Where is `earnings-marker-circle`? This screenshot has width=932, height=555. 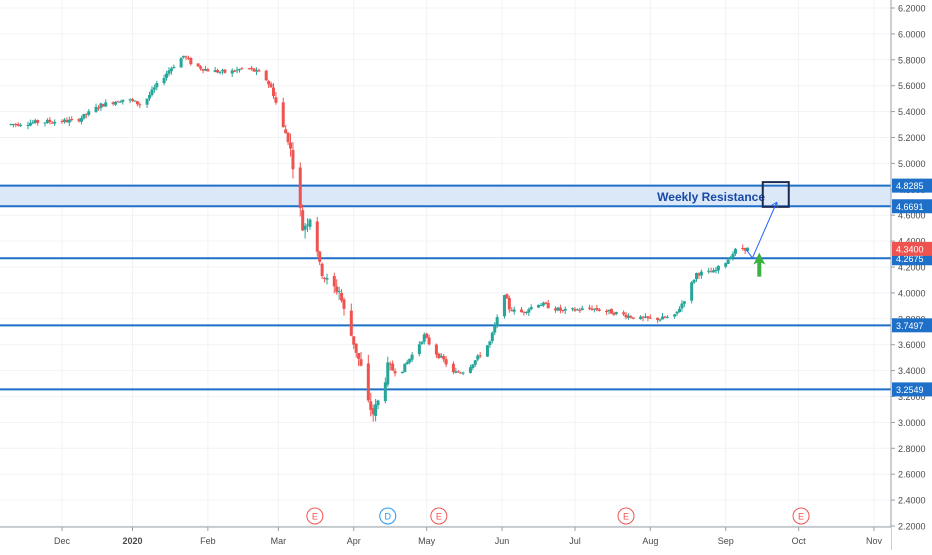
earnings-marker-circle is located at coordinates (439, 516).